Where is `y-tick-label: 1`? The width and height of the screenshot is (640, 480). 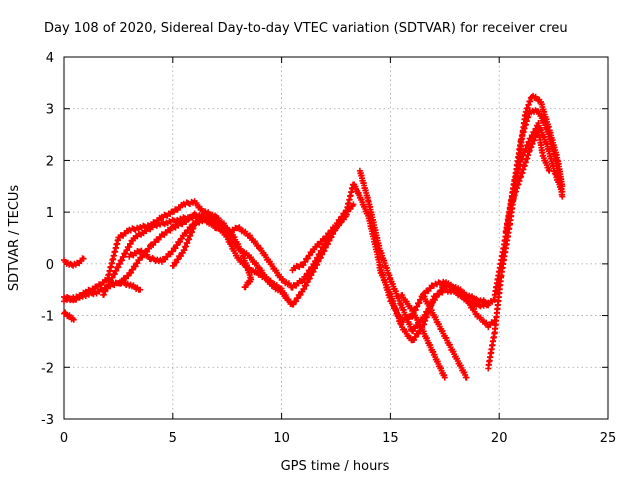 y-tick-label: 1 is located at coordinates (50, 213).